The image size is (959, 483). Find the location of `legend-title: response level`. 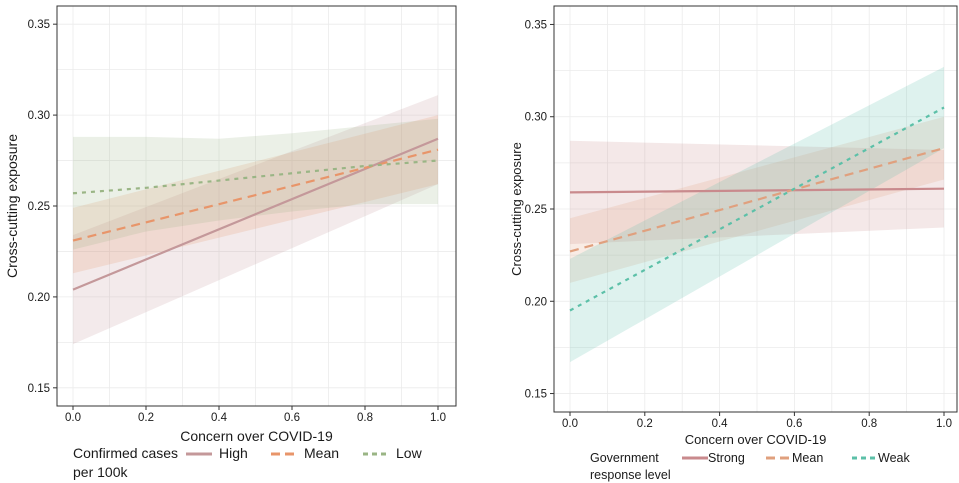

legend-title: response level is located at coordinates (630, 475).